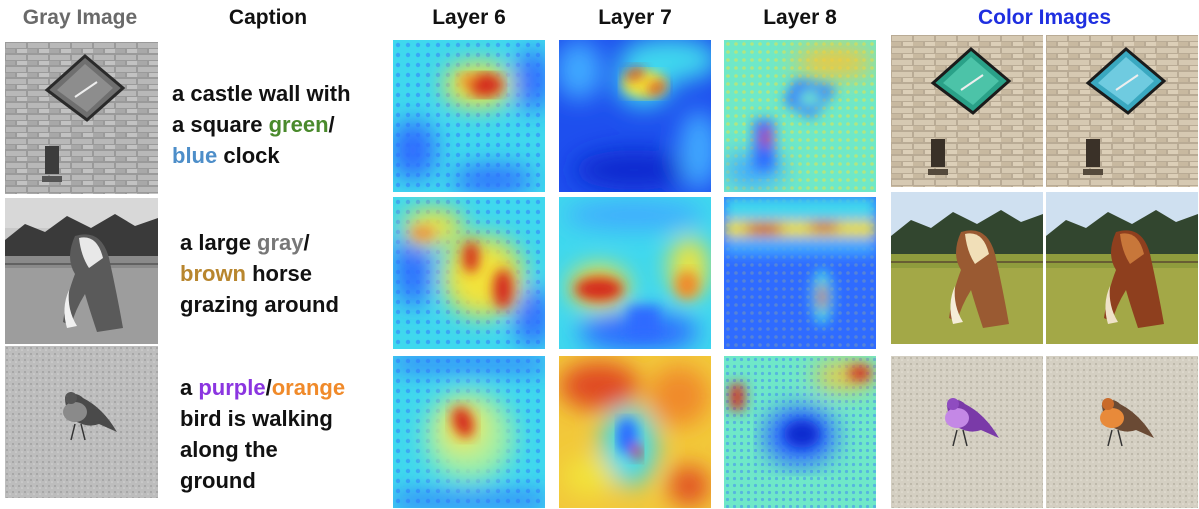  I want to click on caption-text: a square, so click(220, 124).